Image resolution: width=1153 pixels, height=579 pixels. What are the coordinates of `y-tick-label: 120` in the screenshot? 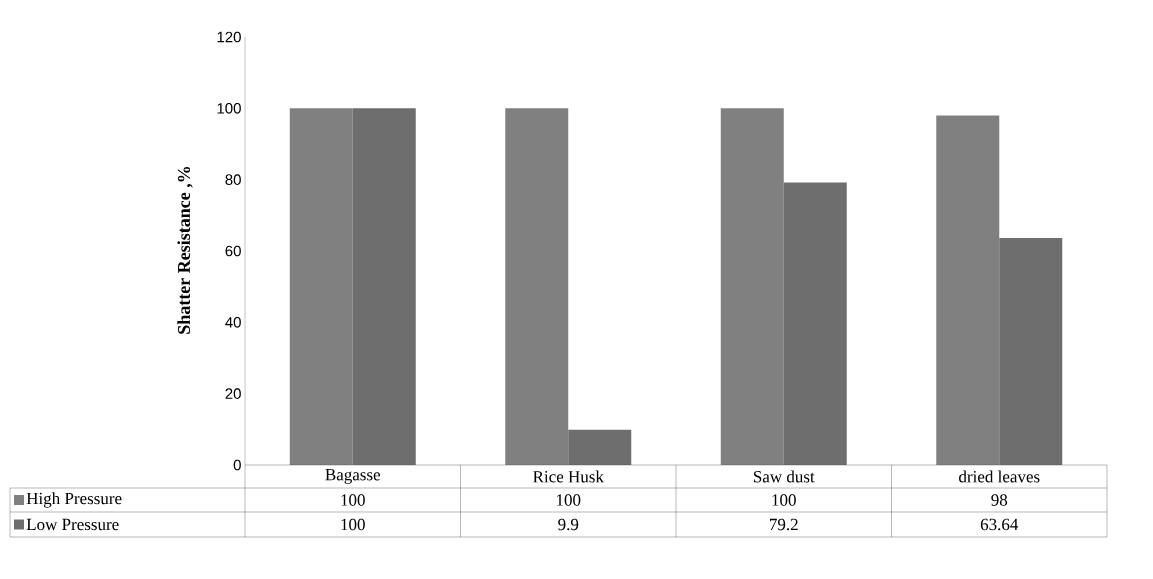 It's located at (229, 37).